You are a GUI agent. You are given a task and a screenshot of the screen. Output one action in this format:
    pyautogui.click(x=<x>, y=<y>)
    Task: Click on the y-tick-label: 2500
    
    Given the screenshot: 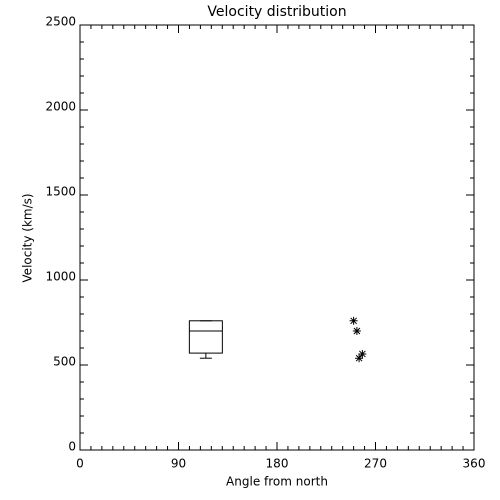 What is the action you would take?
    pyautogui.click(x=60, y=22)
    